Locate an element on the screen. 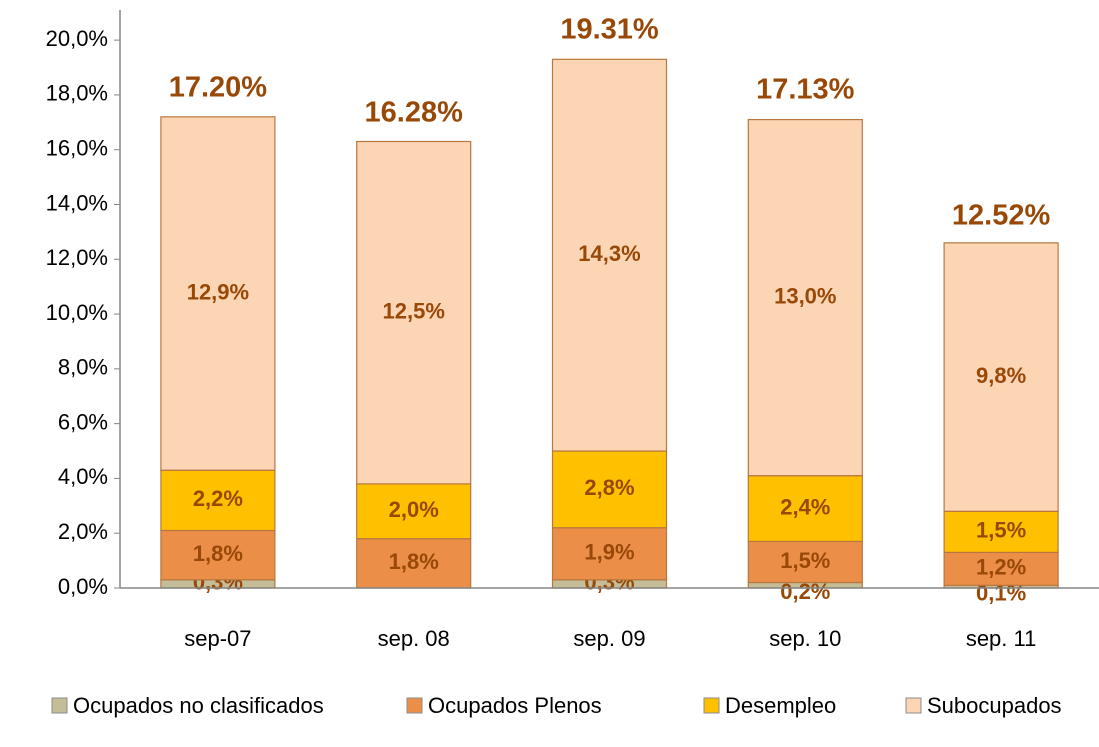 The width and height of the screenshot is (1099, 747). legend-label: Desempleo is located at coordinates (780, 705).